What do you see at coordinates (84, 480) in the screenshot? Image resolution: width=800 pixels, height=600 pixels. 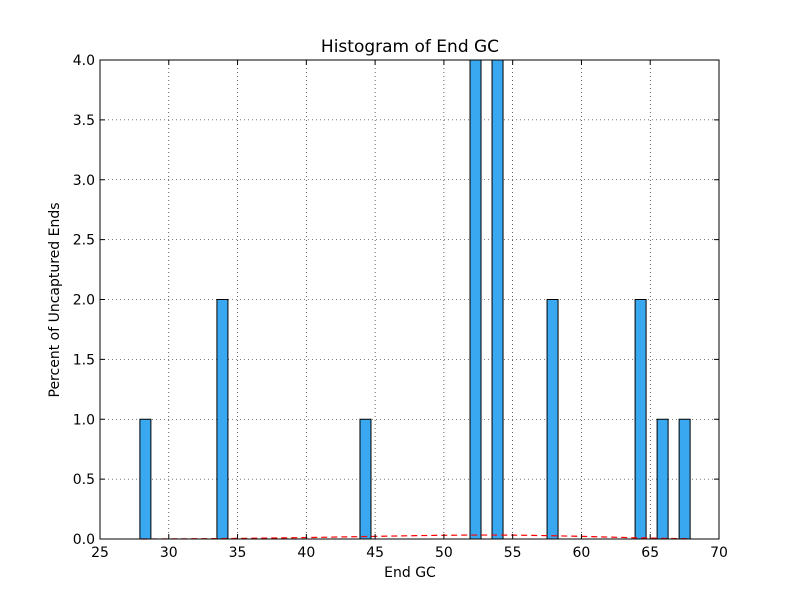 I see `y-tick-label: 0.5` at bounding box center [84, 480].